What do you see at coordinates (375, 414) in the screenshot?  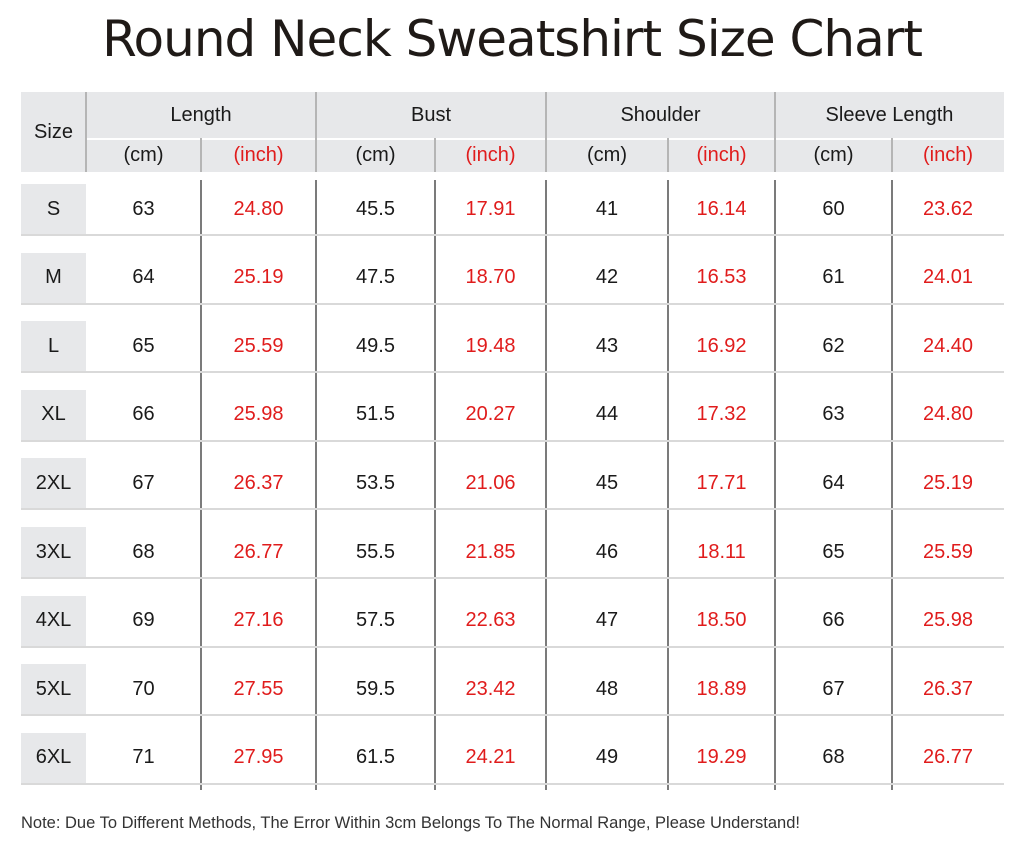 I see `value-cm: 51.5` at bounding box center [375, 414].